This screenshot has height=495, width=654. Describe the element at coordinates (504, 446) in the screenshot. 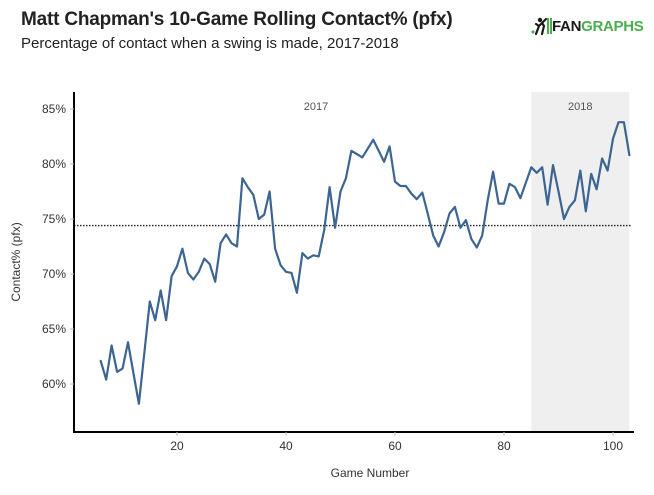

I see `x-tick-label: 80` at that location.